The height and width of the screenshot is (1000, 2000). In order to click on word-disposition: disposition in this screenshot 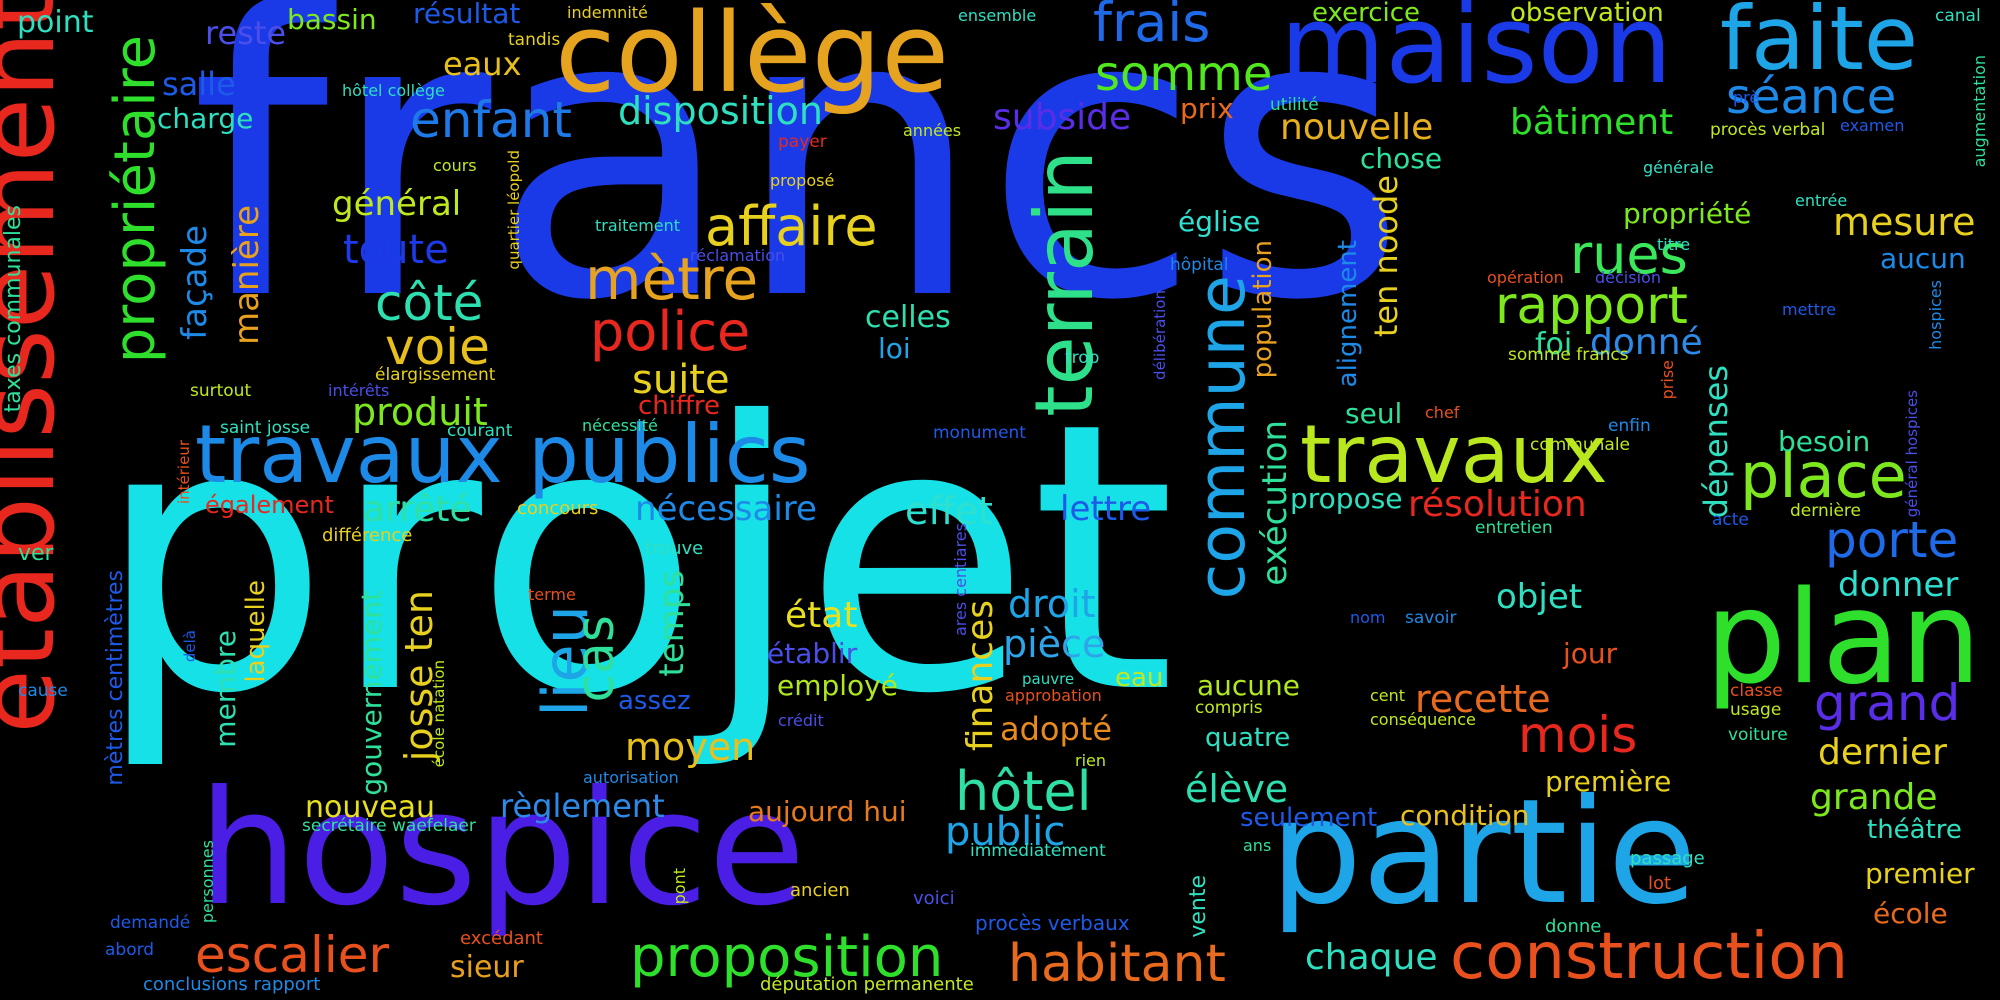, I will do `click(720, 111)`.